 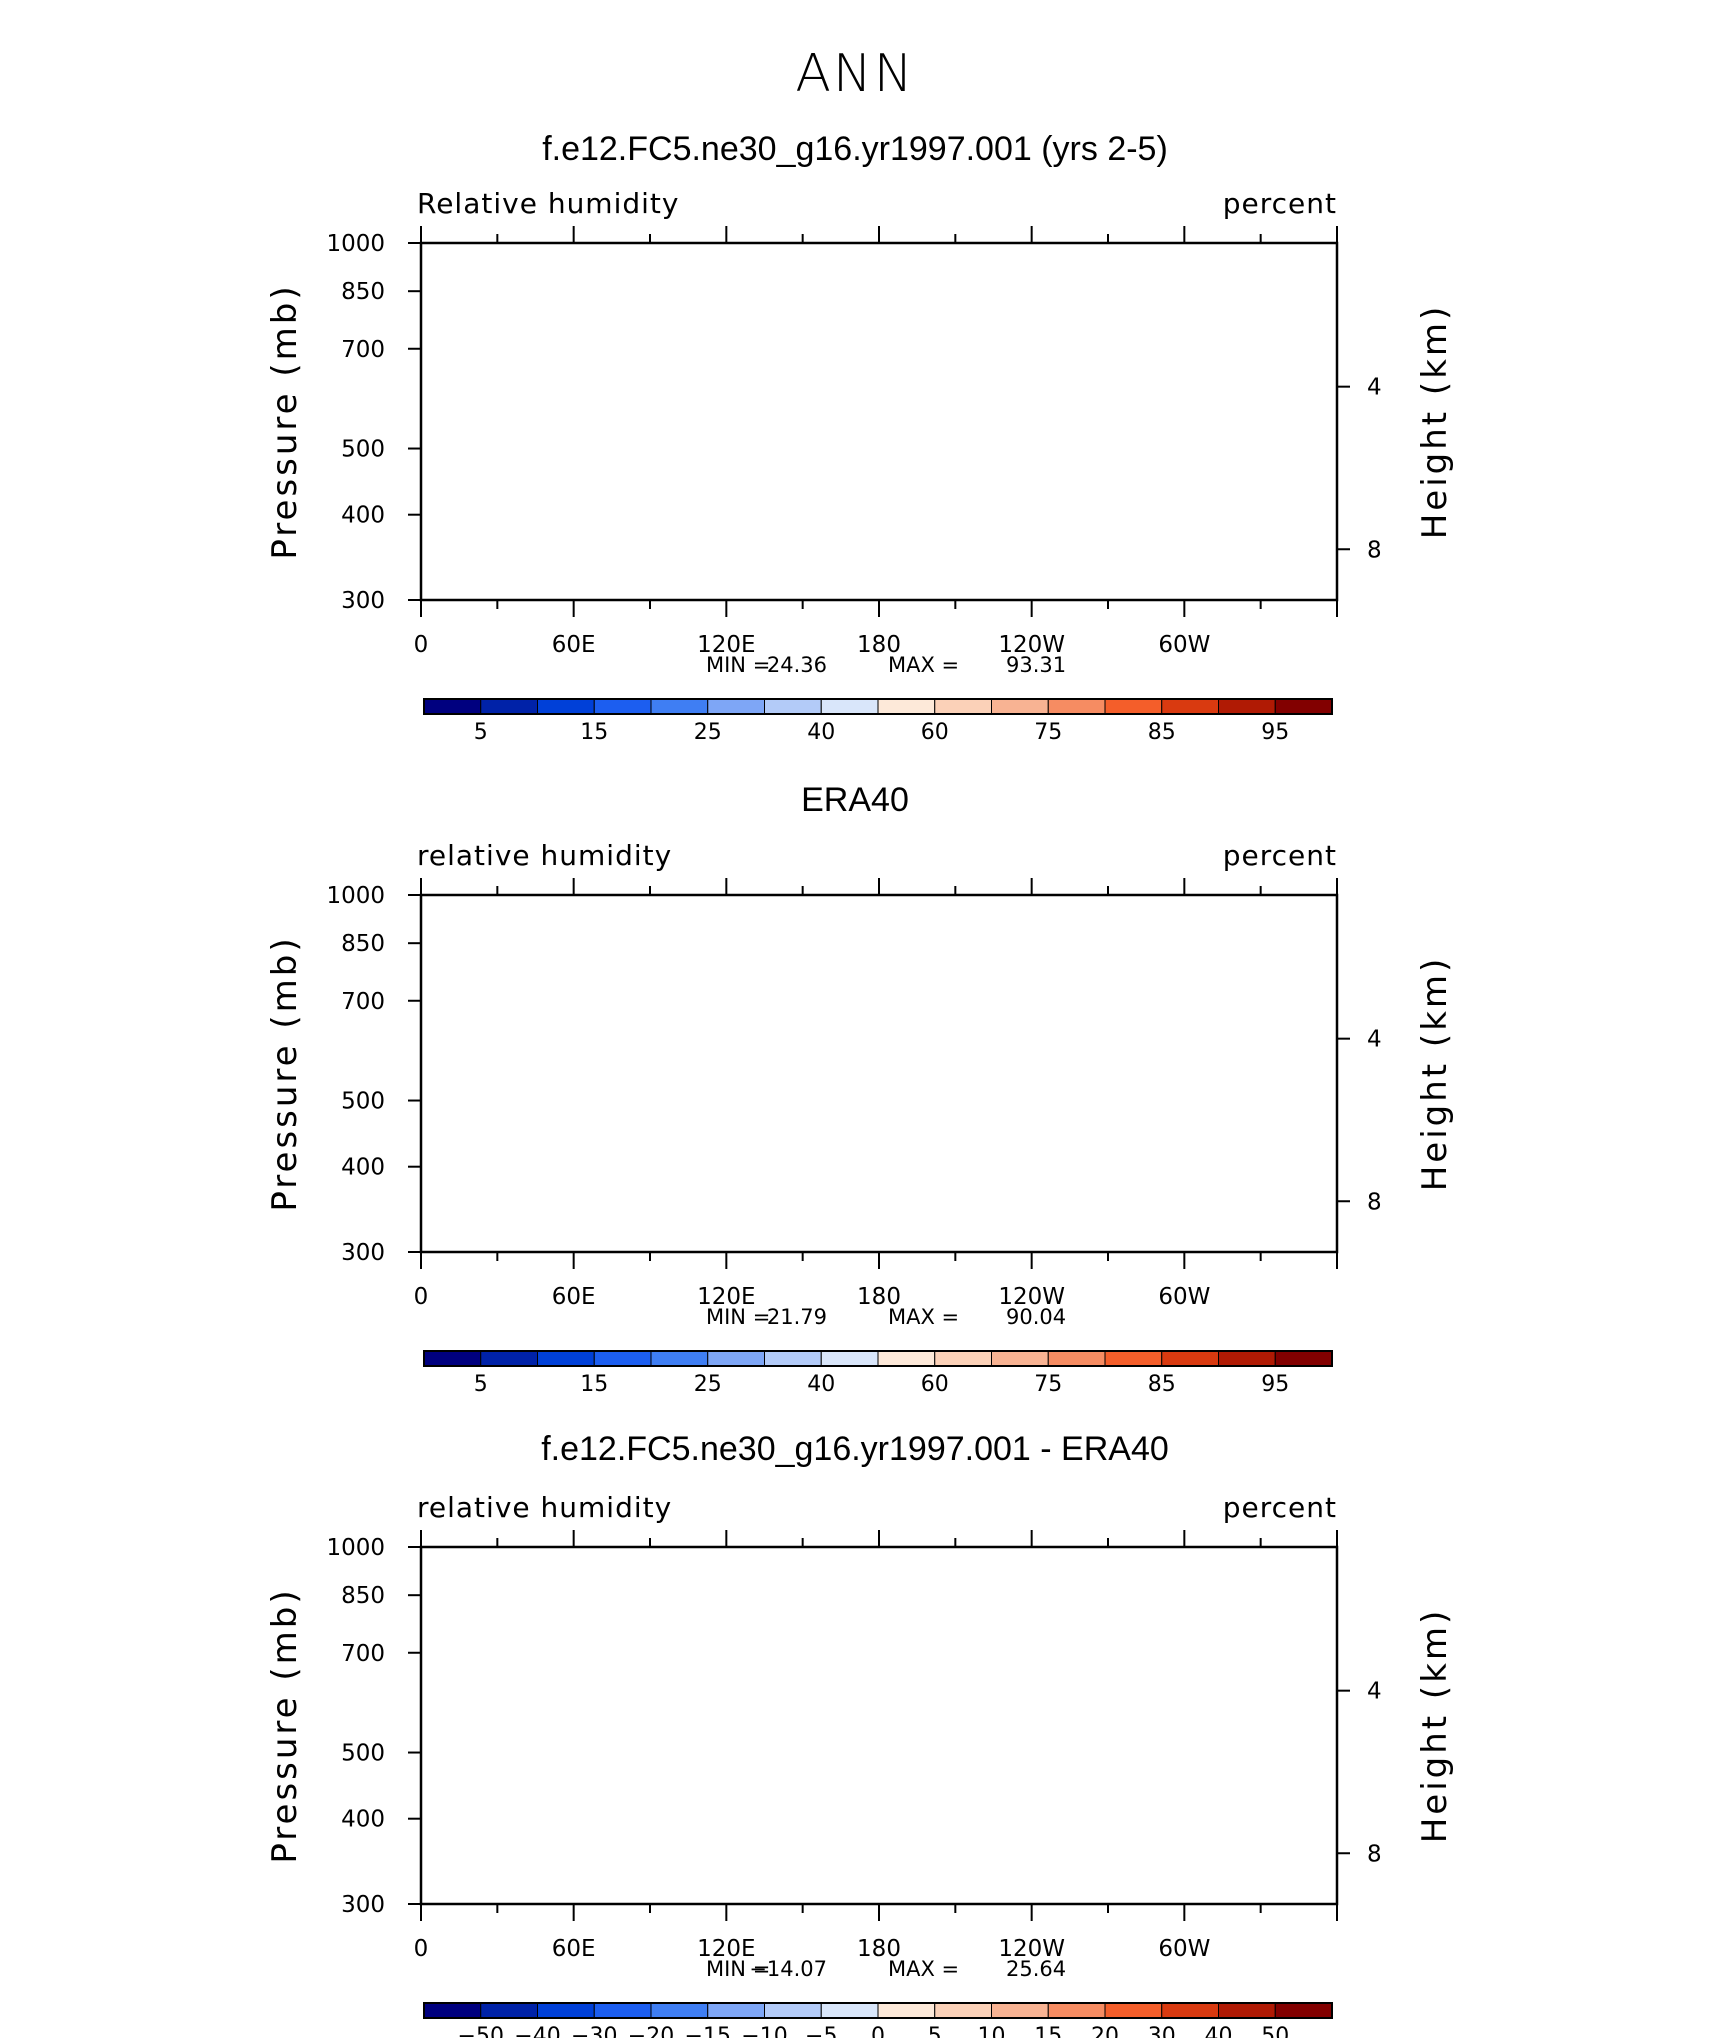 I want to click on colorbar-1: 5 15 25 40 60 75 85 95, so click(x=878, y=721).